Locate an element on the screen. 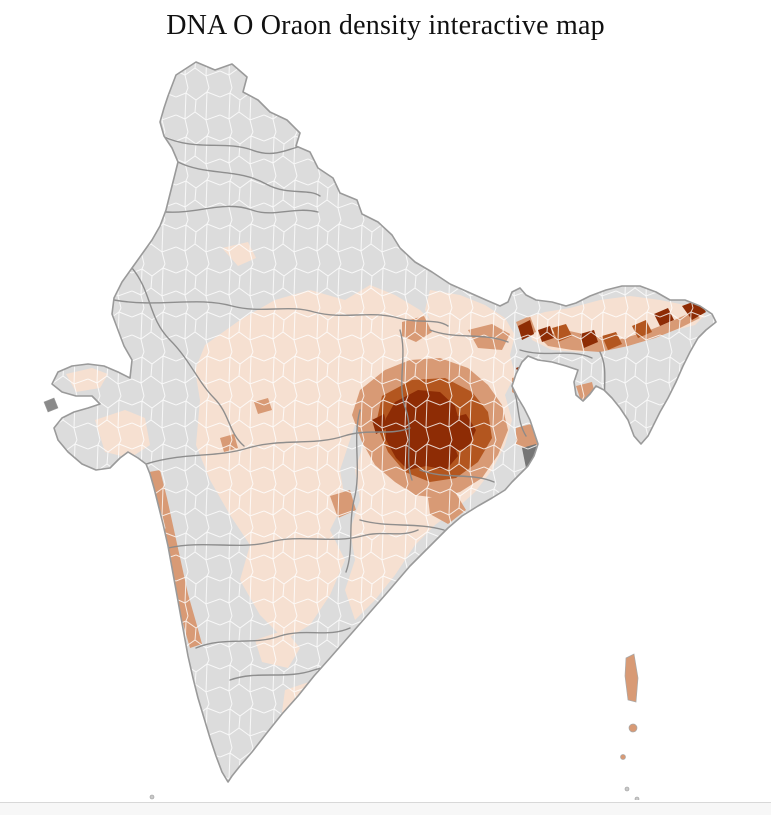  andaman-islands is located at coordinates (629, 706).